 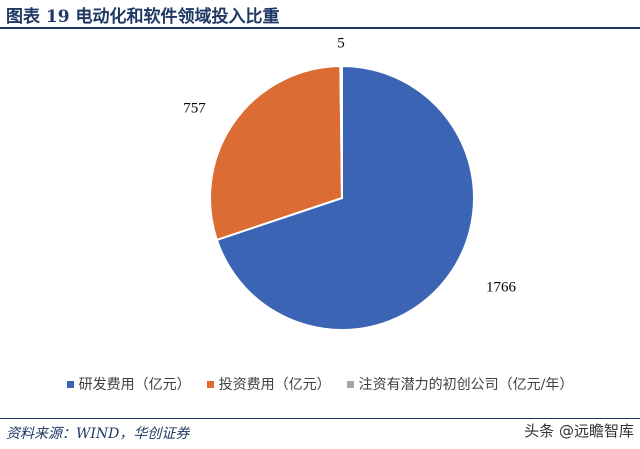 What do you see at coordinates (274, 385) in the screenshot?
I see `legend-label-investment: 投资费用（亿元）` at bounding box center [274, 385].